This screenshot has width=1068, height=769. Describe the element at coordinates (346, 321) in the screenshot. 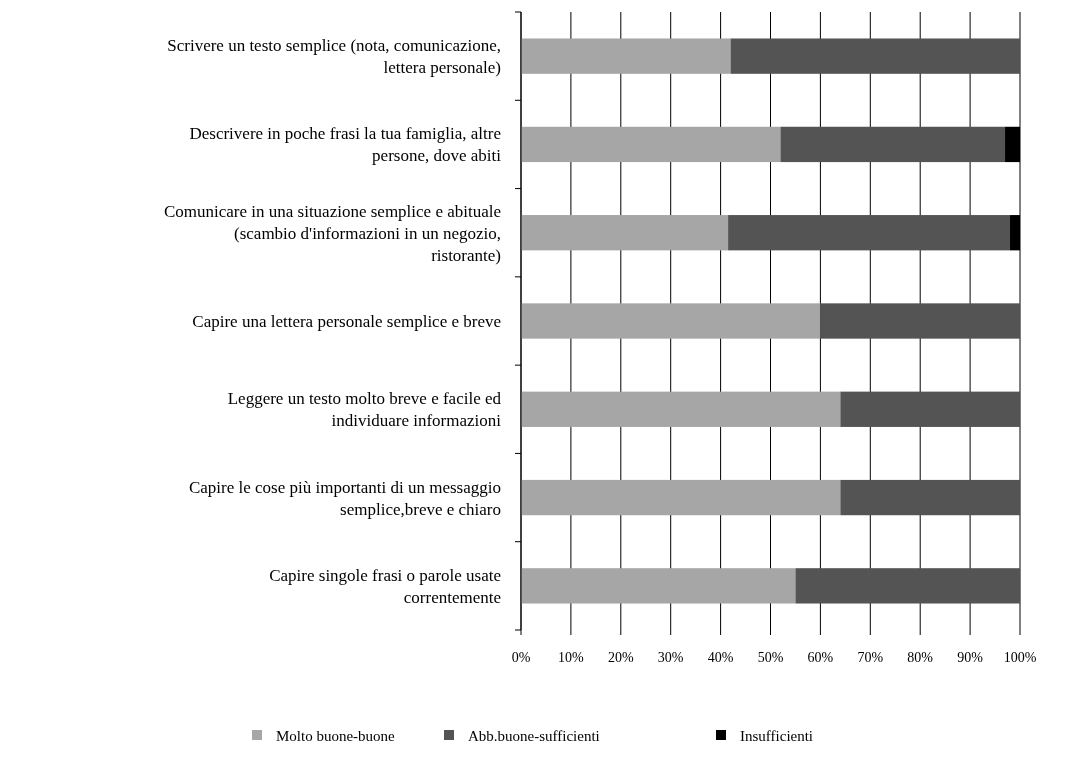

I see `y-tick-label: Capire una lettera personale semplice e breve` at that location.